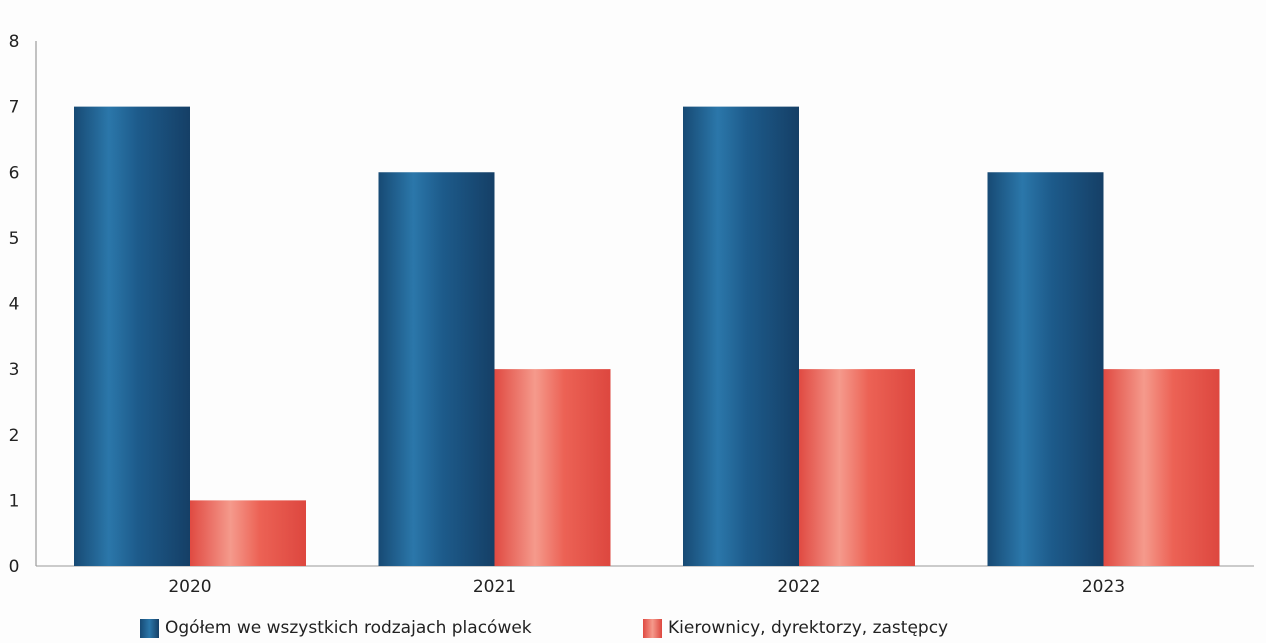 This screenshot has width=1266, height=643. I want to click on x-tick-label: 2022, so click(798, 587).